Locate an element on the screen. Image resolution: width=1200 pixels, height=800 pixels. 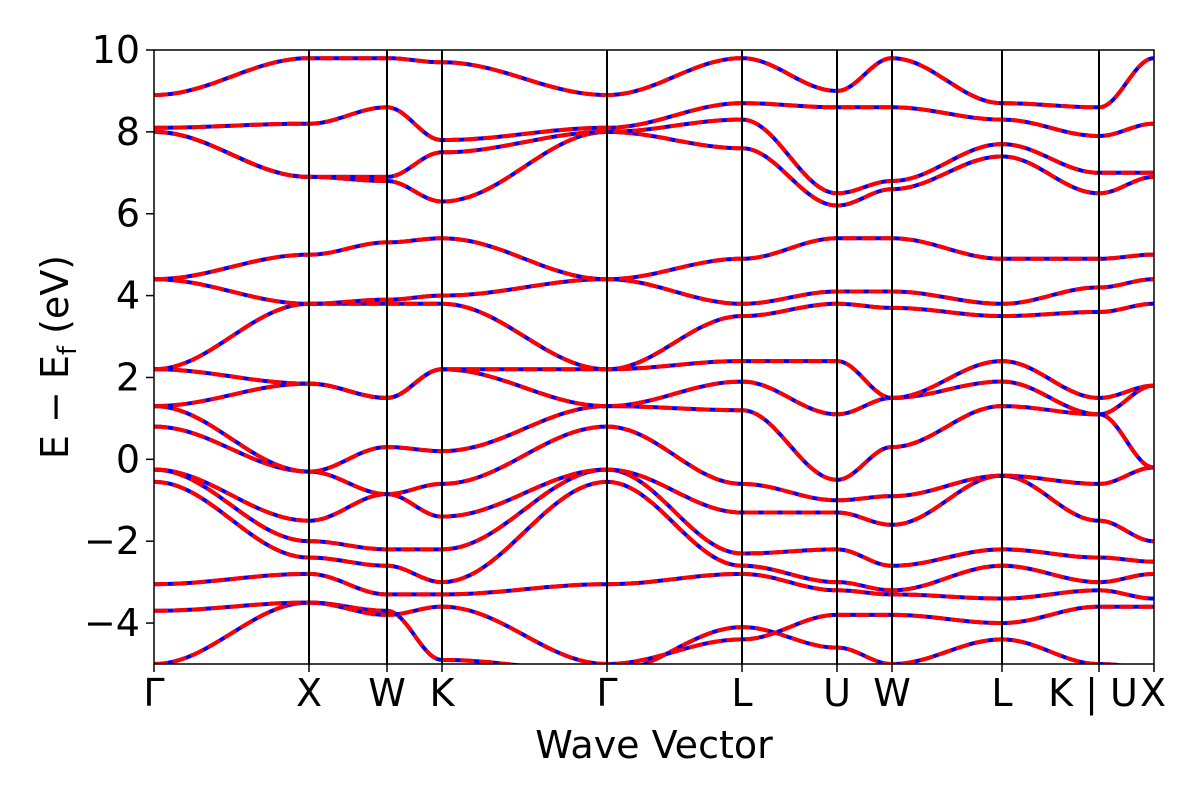
y-tick-label-4: 4 is located at coordinates (128, 296).